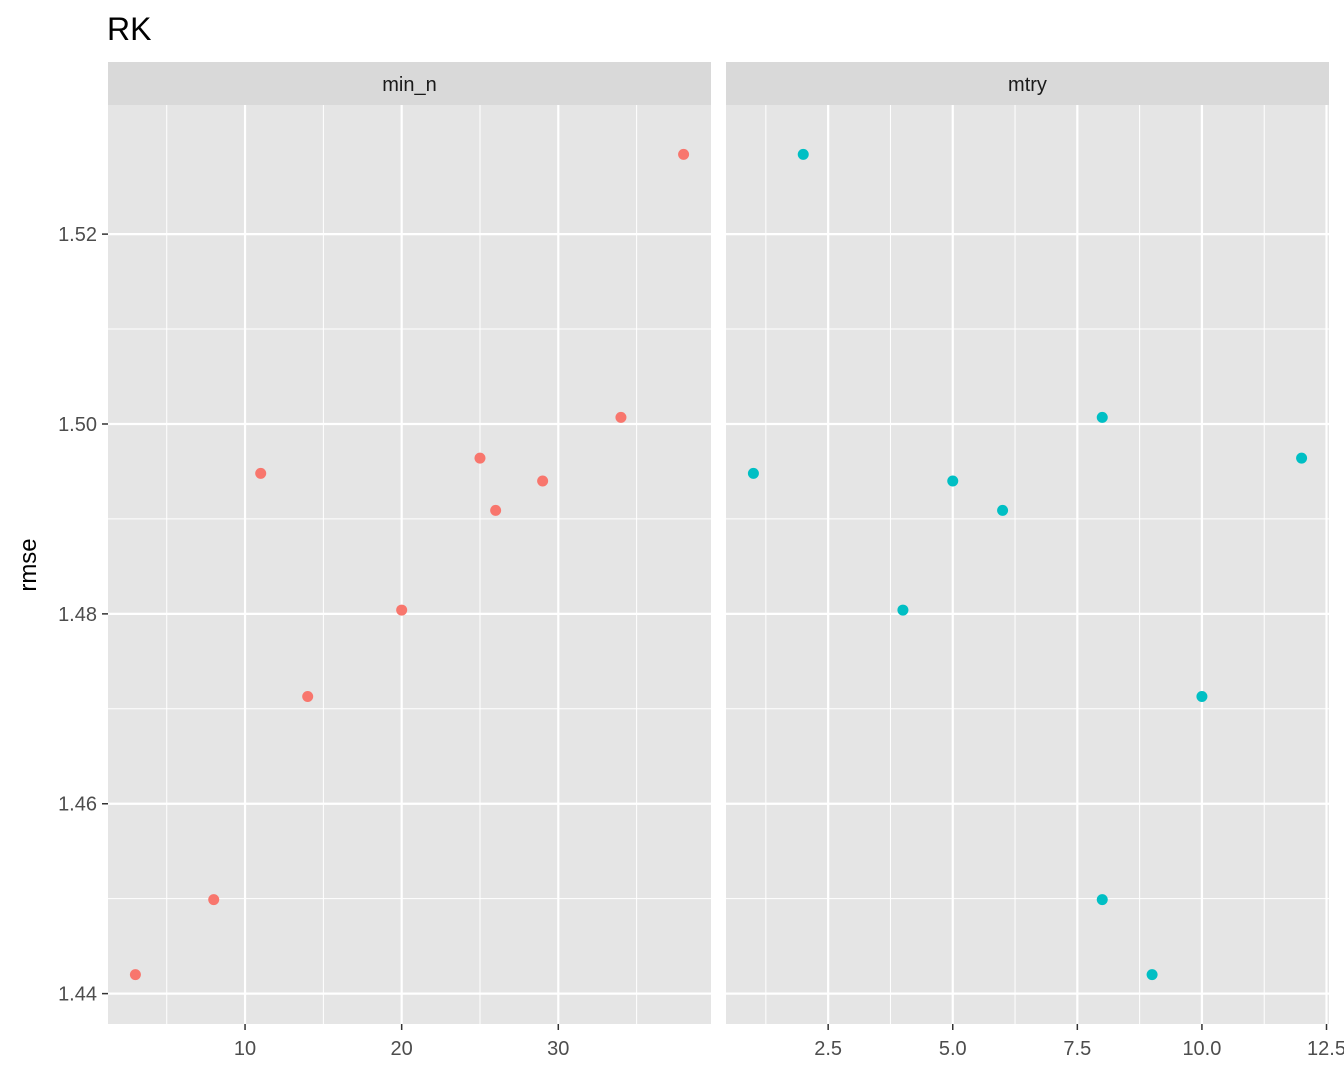 This screenshot has height=1075, width=1344. What do you see at coordinates (129, 29) in the screenshot?
I see `chart-title: RK` at bounding box center [129, 29].